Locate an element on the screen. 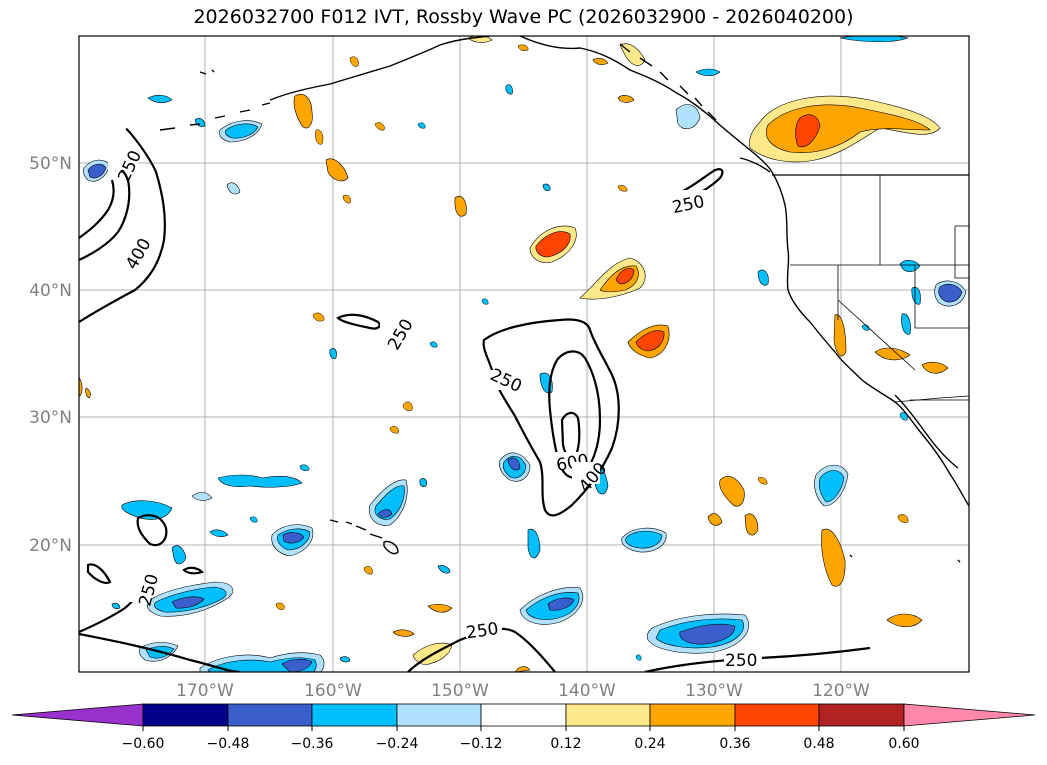  colorbar is located at coordinates (523, 715).